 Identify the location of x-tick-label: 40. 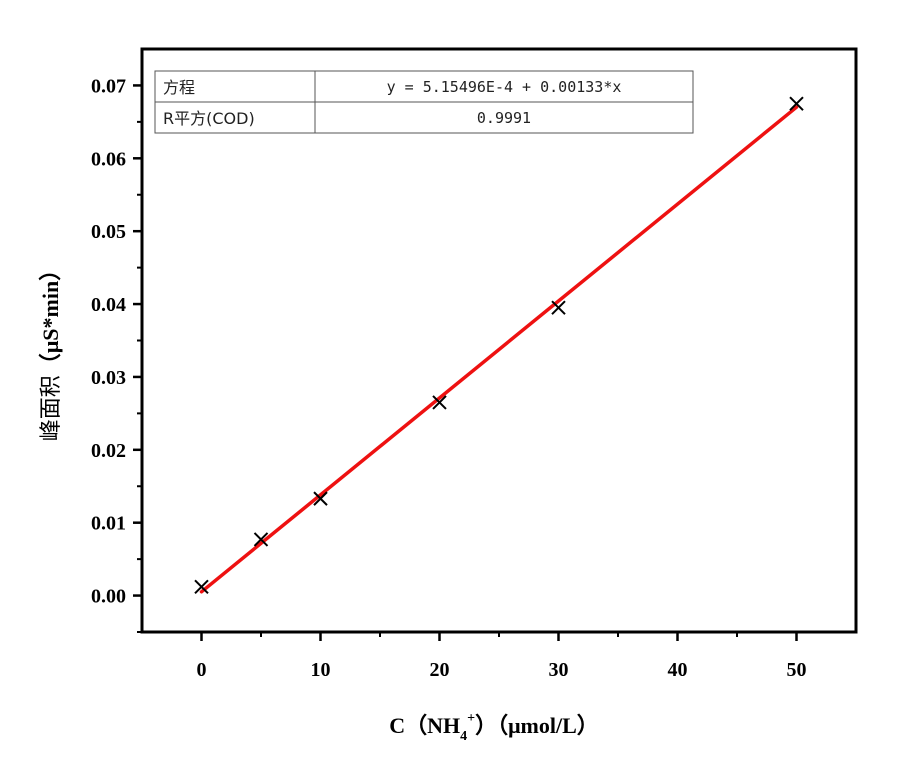
(678, 670).